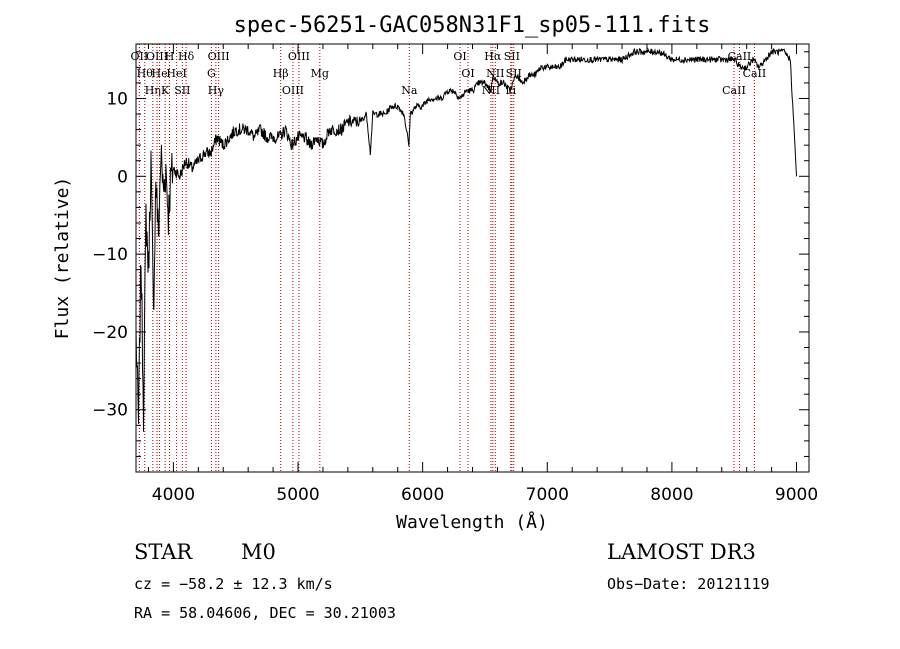 The image size is (900, 649). I want to click on x-tick-label: 6000, so click(422, 495).